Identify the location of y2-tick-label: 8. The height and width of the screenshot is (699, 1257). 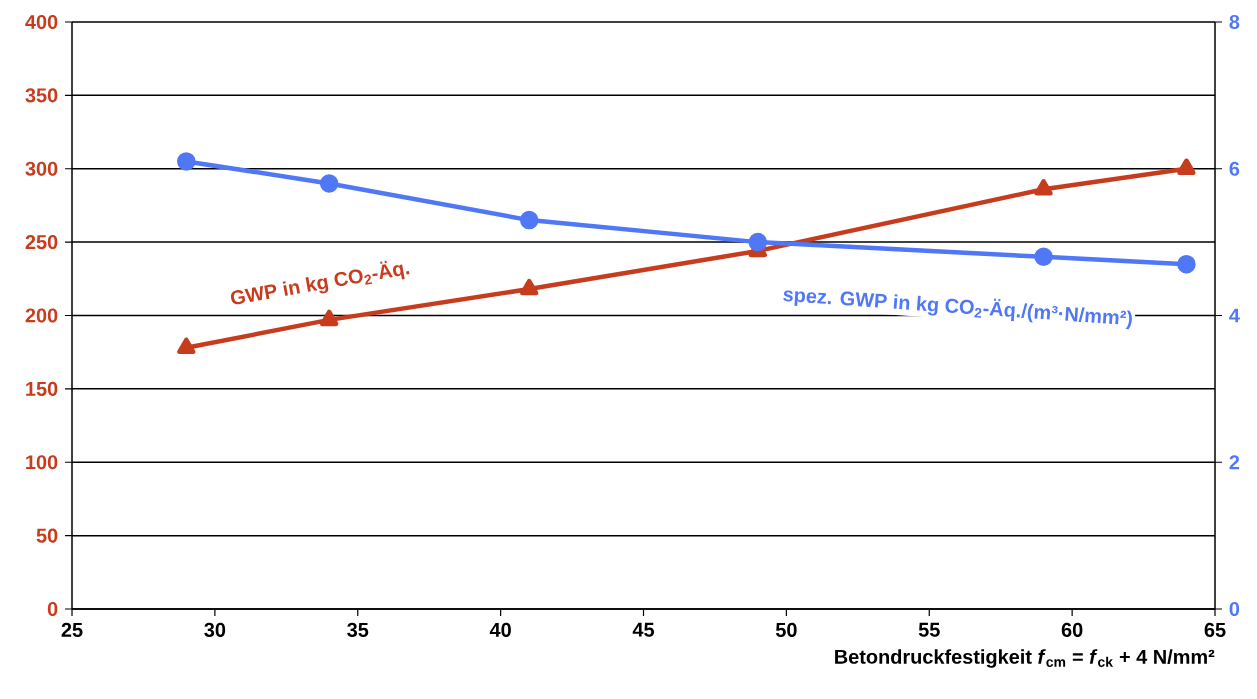
(1234, 22).